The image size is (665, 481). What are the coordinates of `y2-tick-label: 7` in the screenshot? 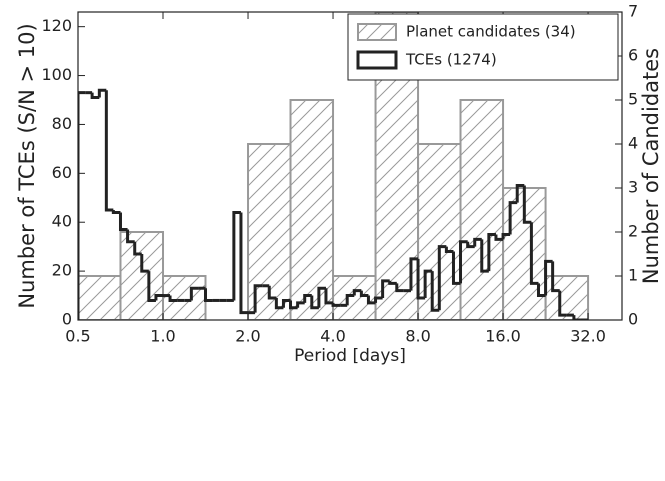 It's located at (633, 11).